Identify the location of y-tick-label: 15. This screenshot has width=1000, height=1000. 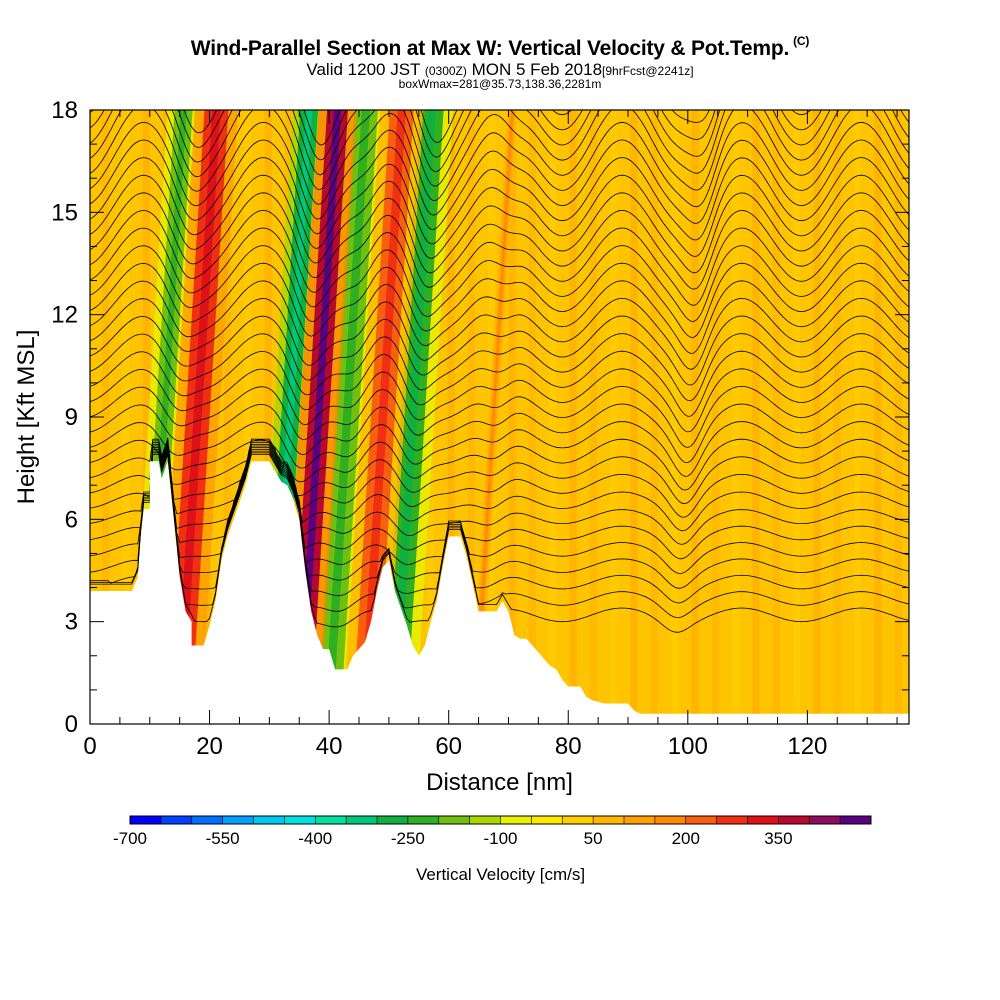
(64, 212).